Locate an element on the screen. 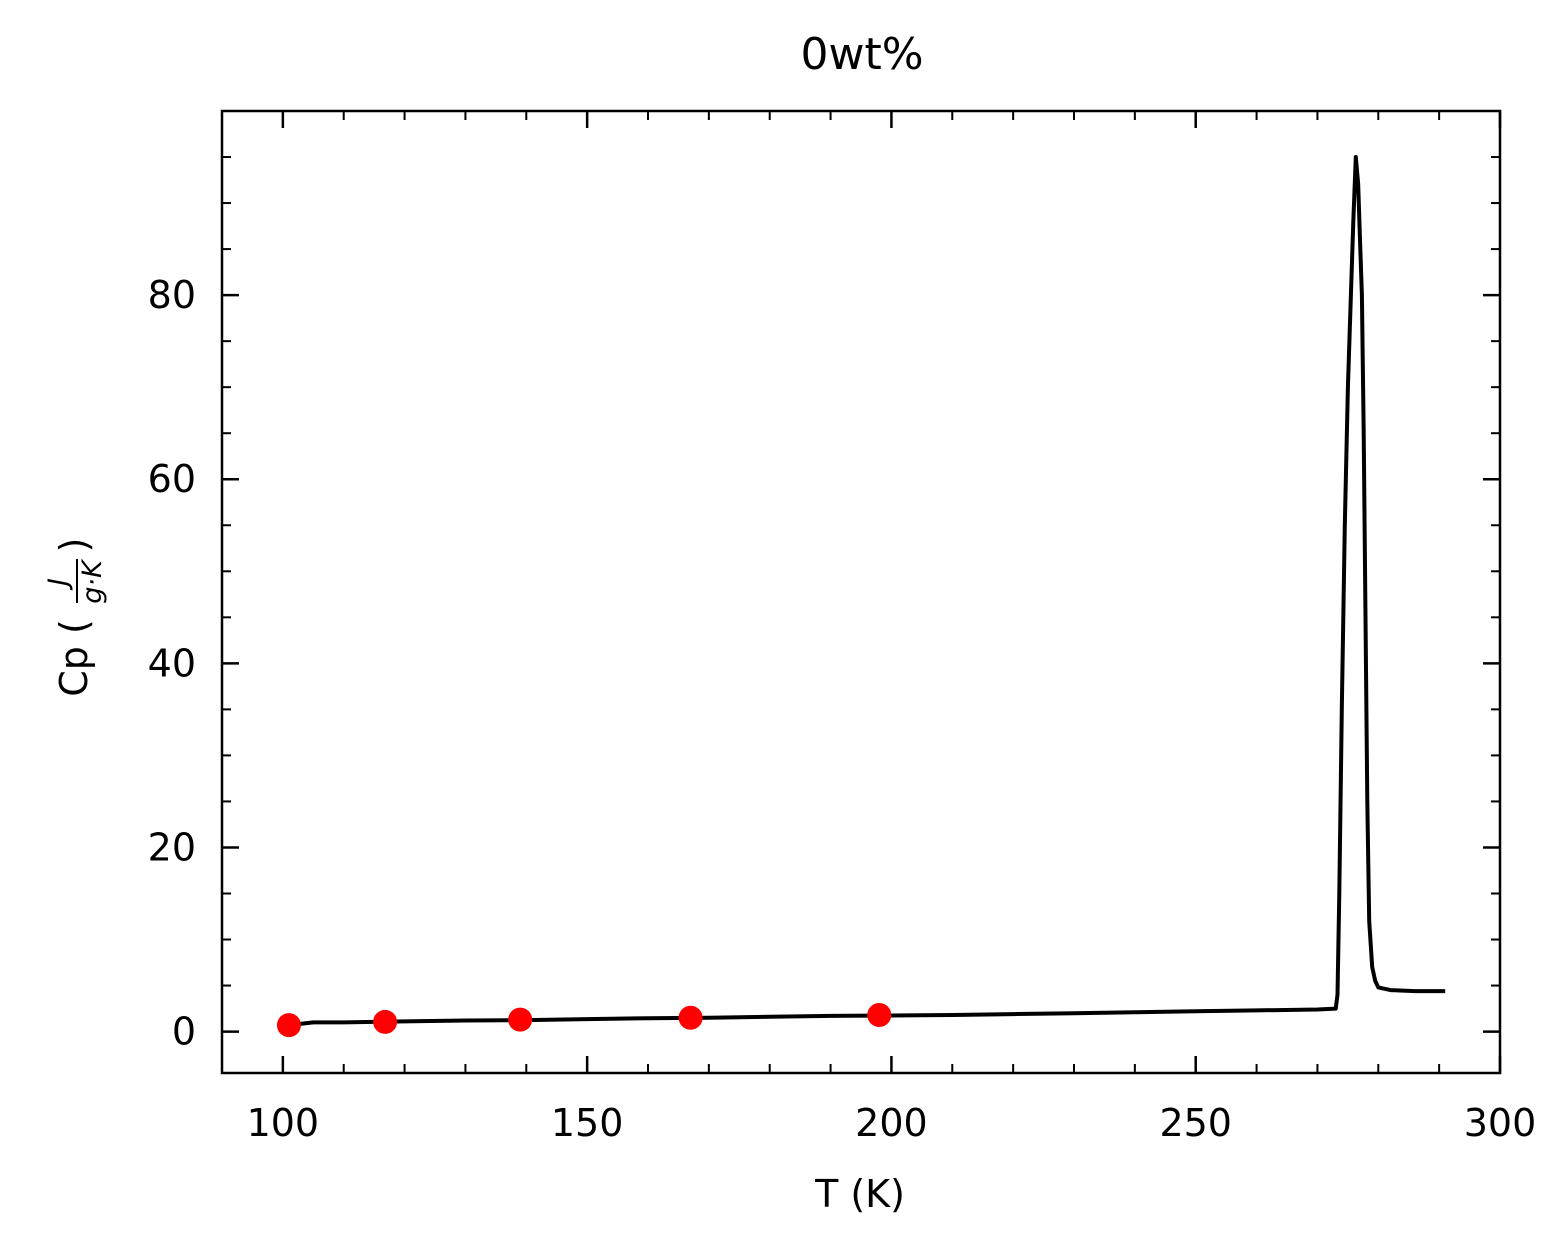  x-tick-label: 200 is located at coordinates (891, 1123).